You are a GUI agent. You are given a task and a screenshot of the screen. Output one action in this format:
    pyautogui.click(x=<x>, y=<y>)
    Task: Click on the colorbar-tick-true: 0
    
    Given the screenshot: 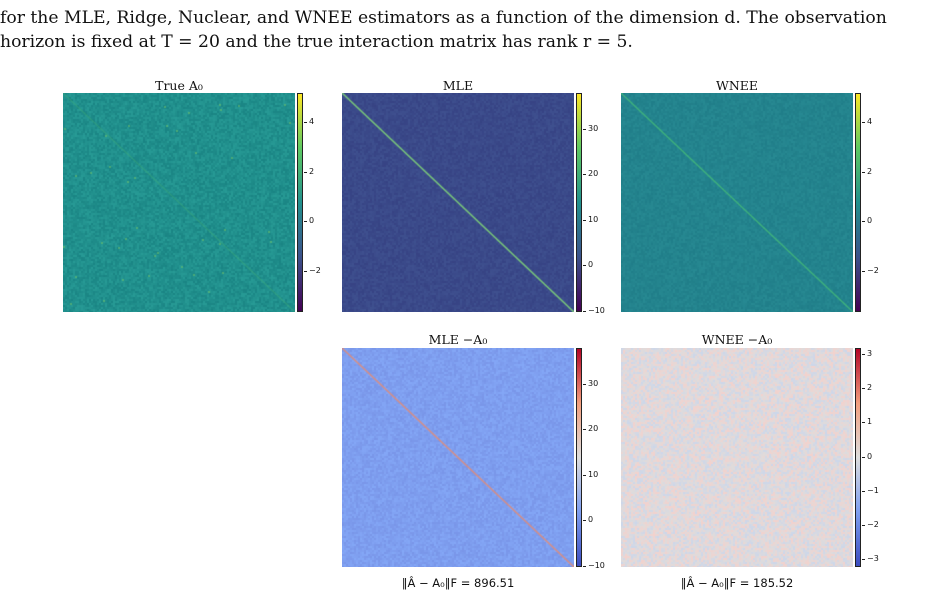 What is the action you would take?
    pyautogui.click(x=309, y=221)
    